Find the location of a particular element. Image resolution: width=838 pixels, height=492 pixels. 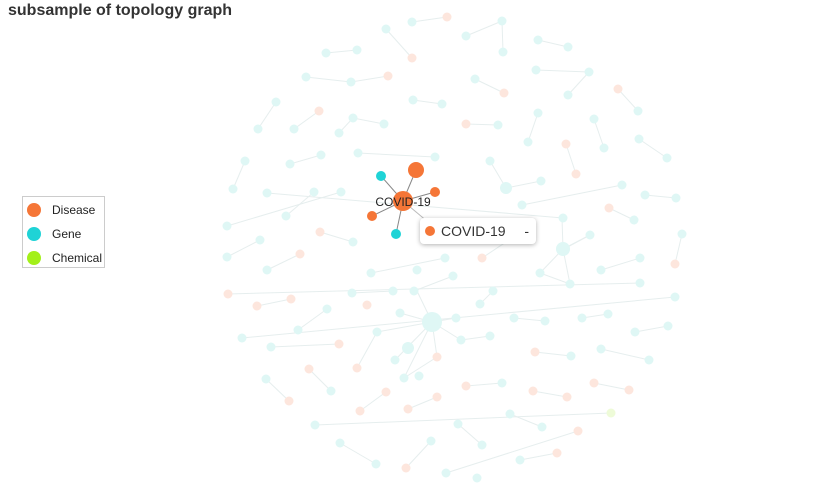

legend-item-disease: Disease is located at coordinates (61, 210).